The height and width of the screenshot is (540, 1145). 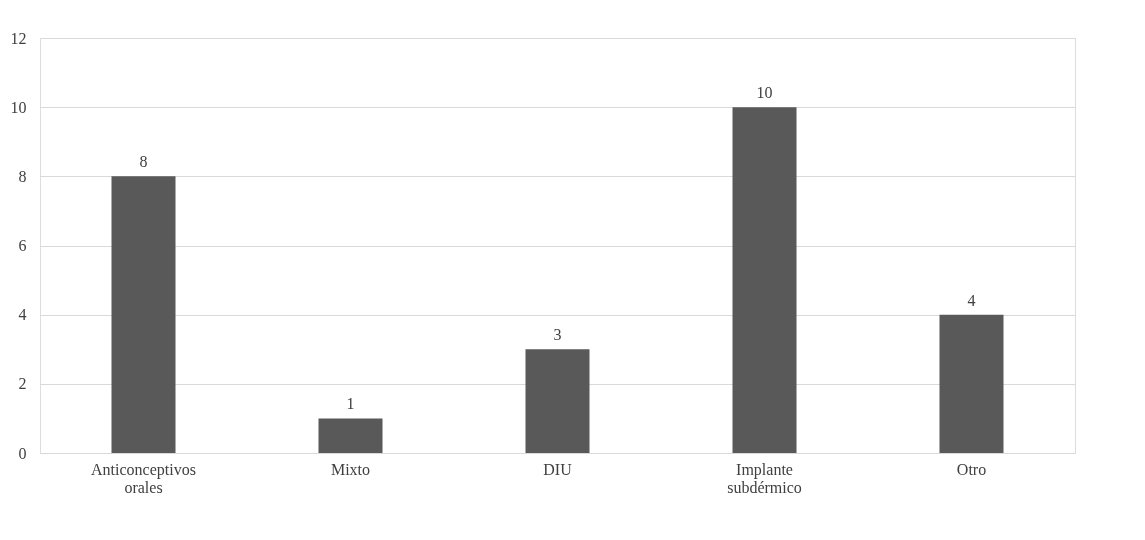 I want to click on data-label: 10, so click(x=764, y=93).